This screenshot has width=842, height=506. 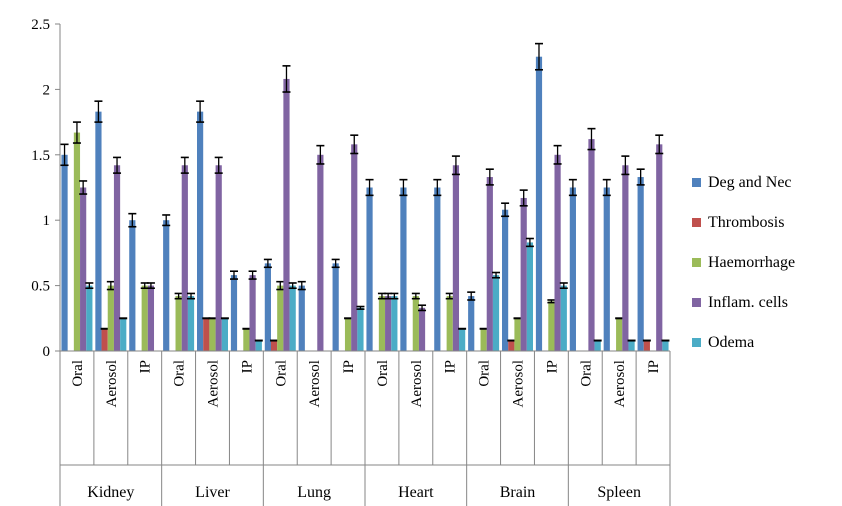 I want to click on x-group-label: Lung, so click(x=314, y=492).